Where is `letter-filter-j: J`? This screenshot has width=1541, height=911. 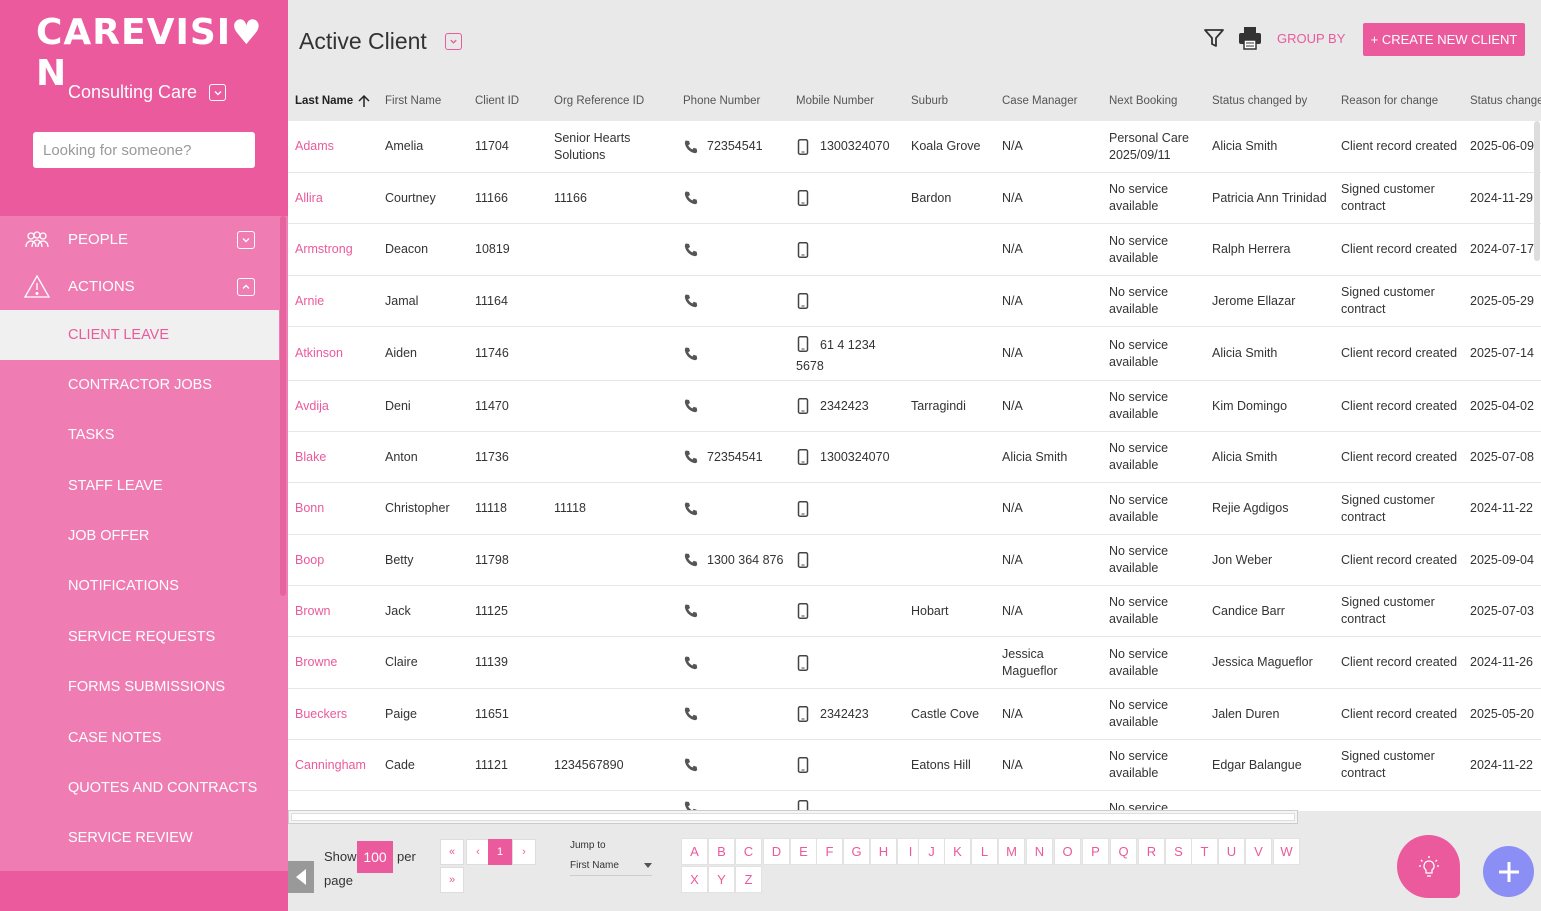
letter-filter-j: J is located at coordinates (931, 851).